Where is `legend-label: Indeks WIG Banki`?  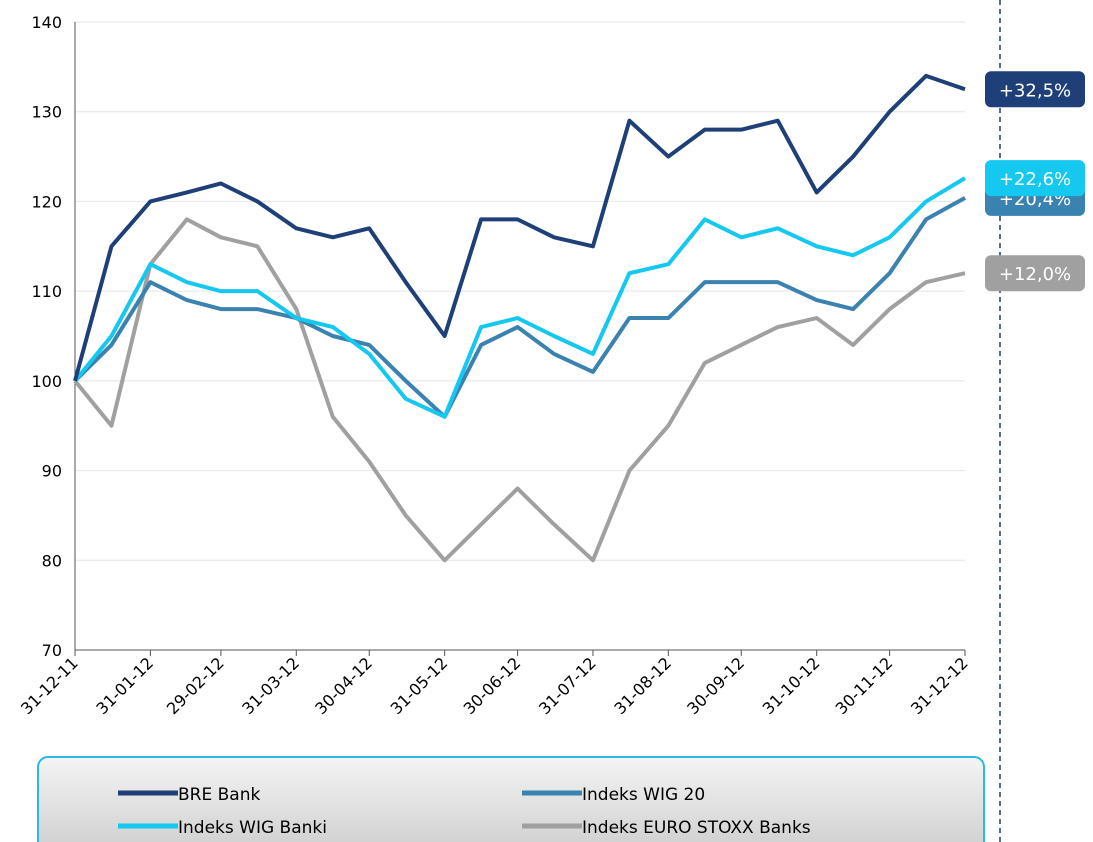 legend-label: Indeks WIG Banki is located at coordinates (252, 828).